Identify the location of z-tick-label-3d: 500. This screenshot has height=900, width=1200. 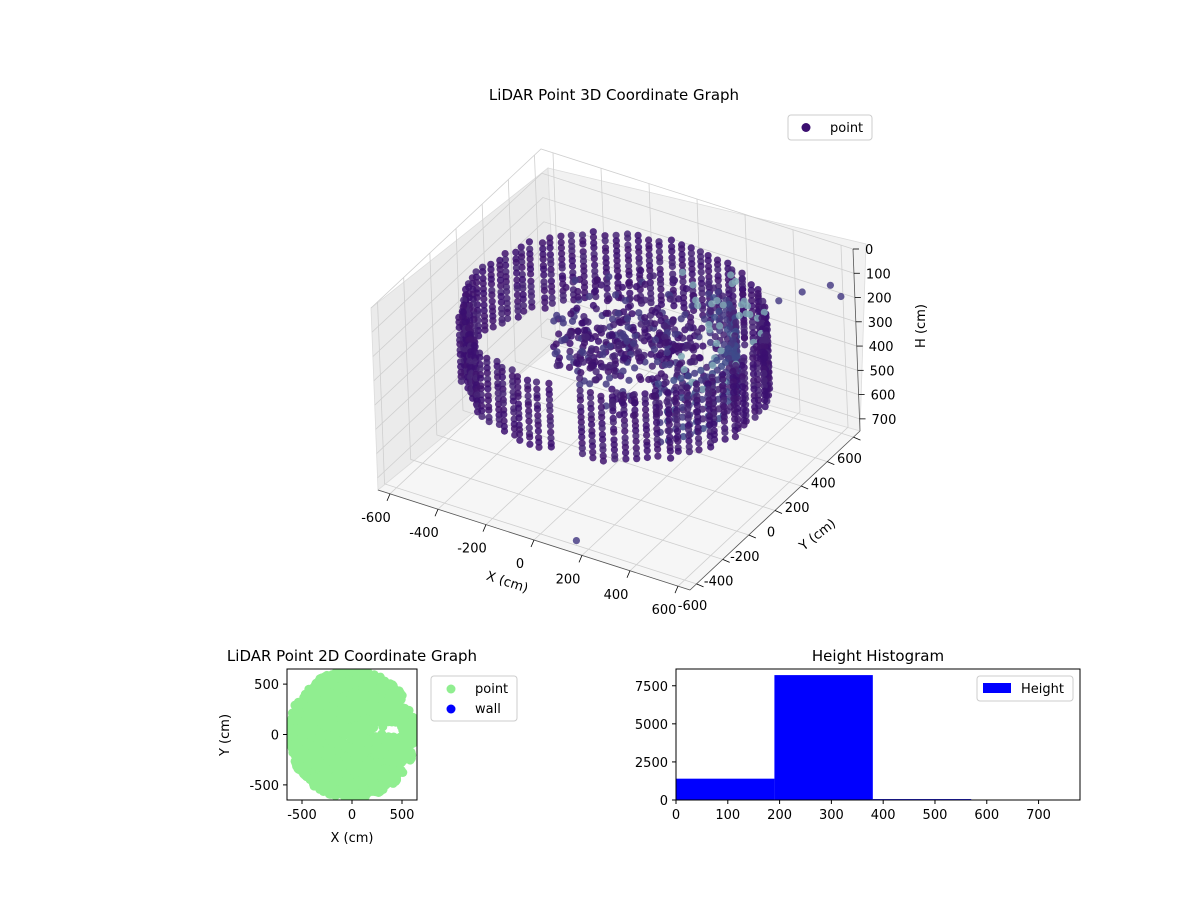
(882, 371).